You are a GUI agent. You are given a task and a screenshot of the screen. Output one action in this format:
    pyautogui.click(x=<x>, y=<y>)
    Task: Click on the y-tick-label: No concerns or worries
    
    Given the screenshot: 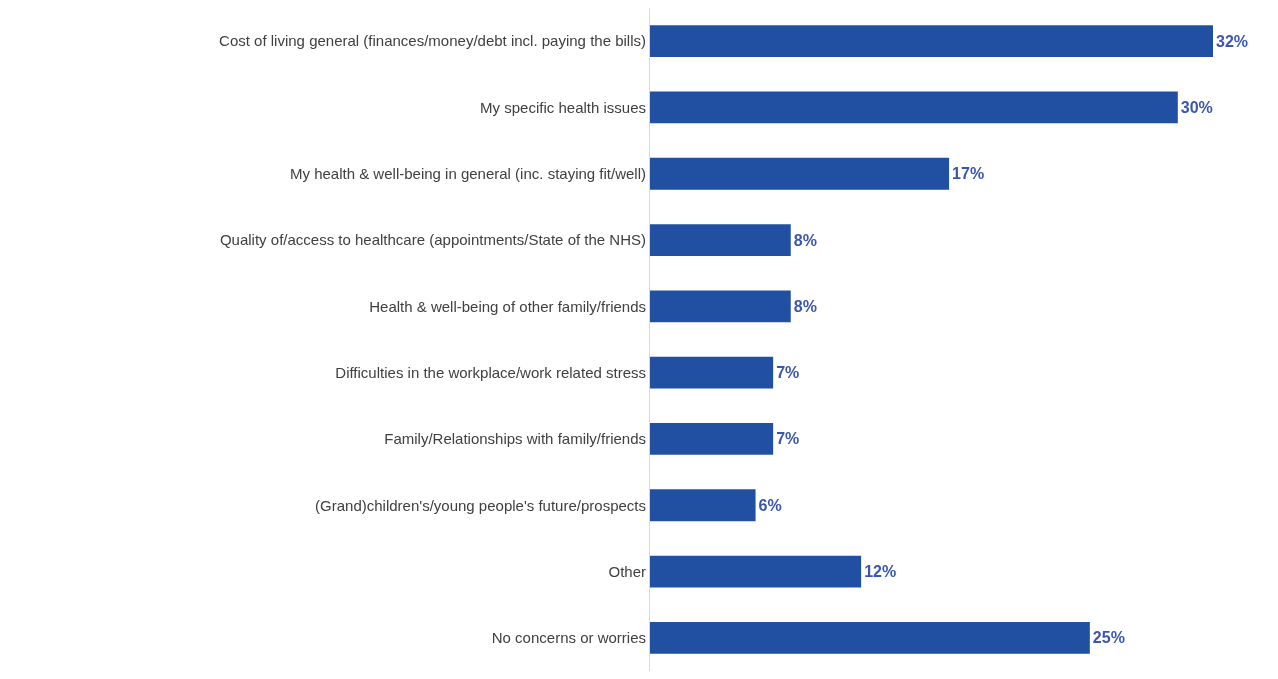 What is the action you would take?
    pyautogui.click(x=568, y=638)
    